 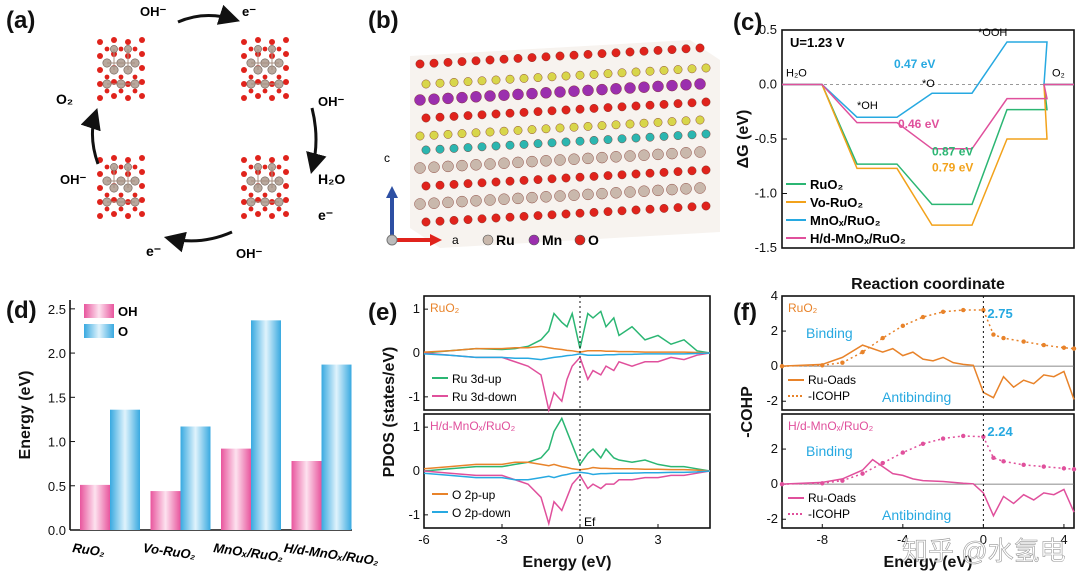 I want to click on d-legend-label-1: O, so click(x=123, y=331).